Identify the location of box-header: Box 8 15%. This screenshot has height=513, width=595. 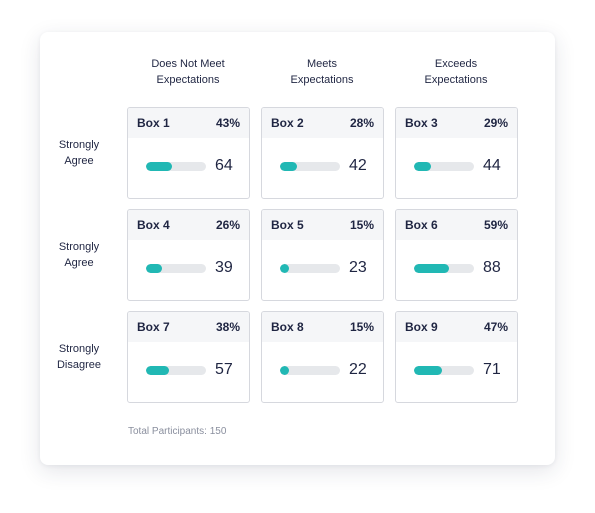
(322, 327).